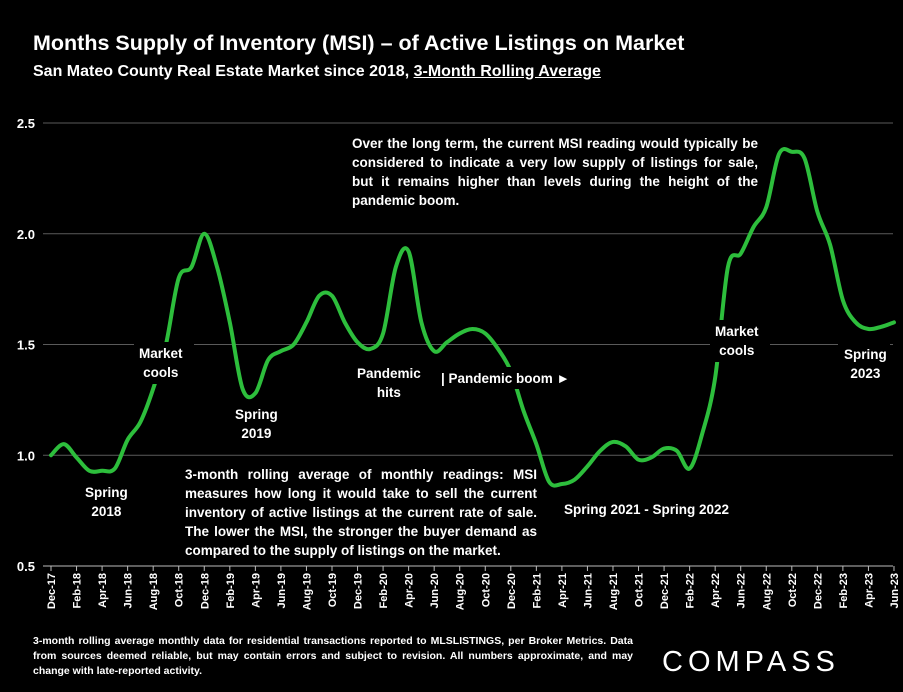  What do you see at coordinates (614, 591) in the screenshot?
I see `x-tick-label: Aug-21` at bounding box center [614, 591].